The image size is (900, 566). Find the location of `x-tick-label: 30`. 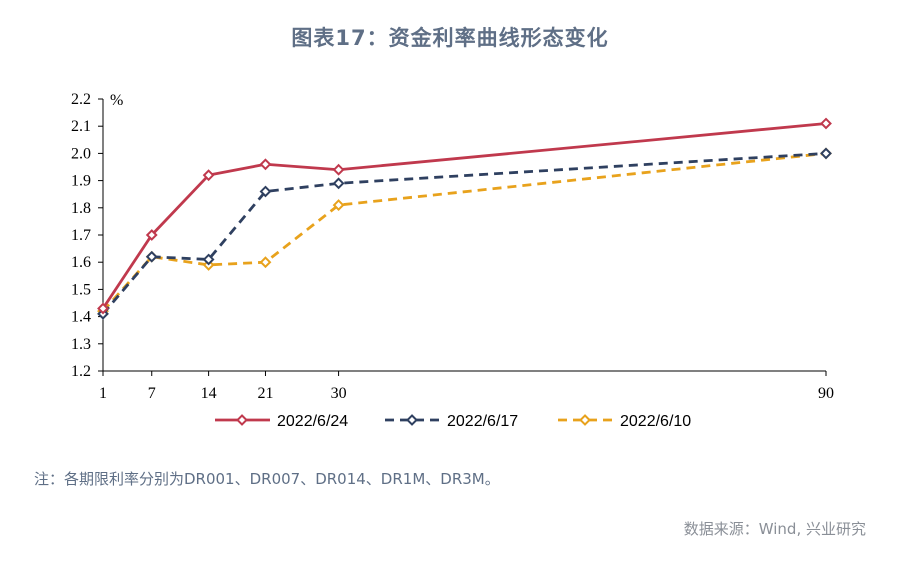

x-tick-label: 30 is located at coordinates (339, 393).